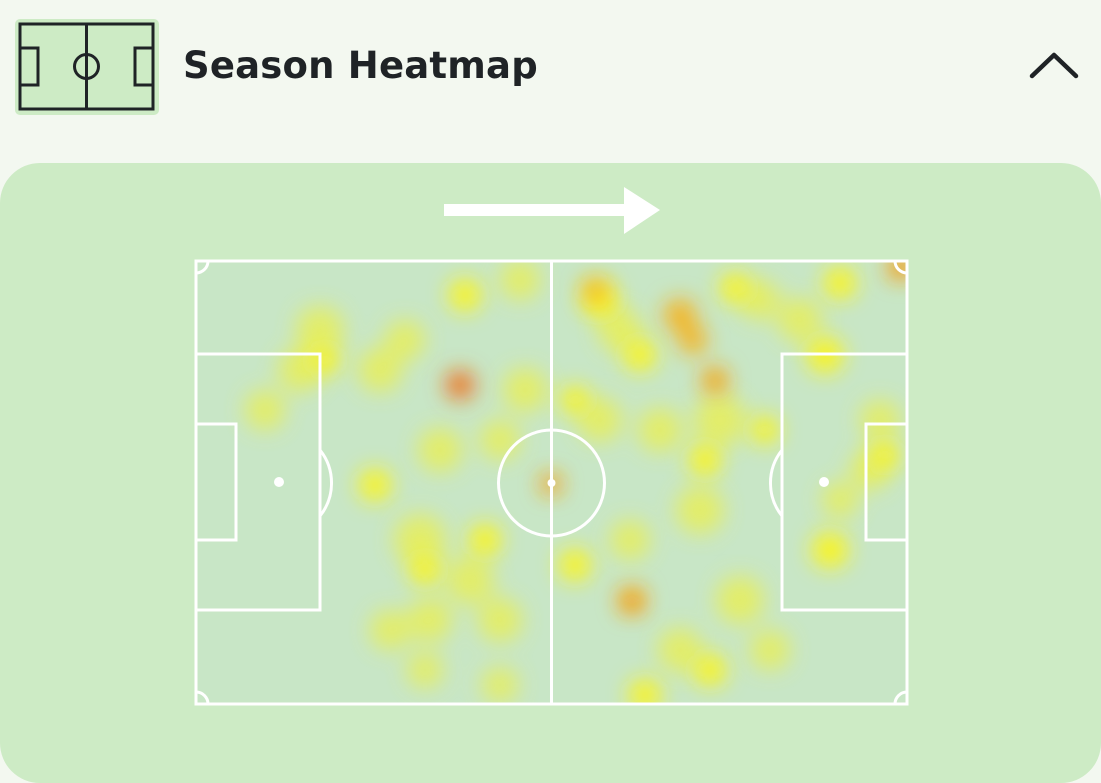 This screenshot has height=783, width=1101. What do you see at coordinates (360, 65) in the screenshot?
I see `section-title: Season Heatmap` at bounding box center [360, 65].